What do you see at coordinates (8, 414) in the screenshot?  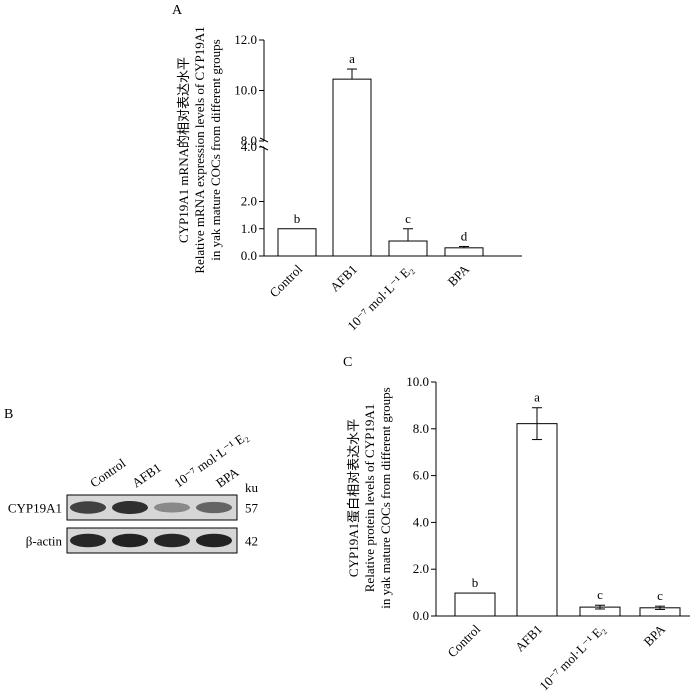 I see `panel-label-b: B` at bounding box center [8, 414].